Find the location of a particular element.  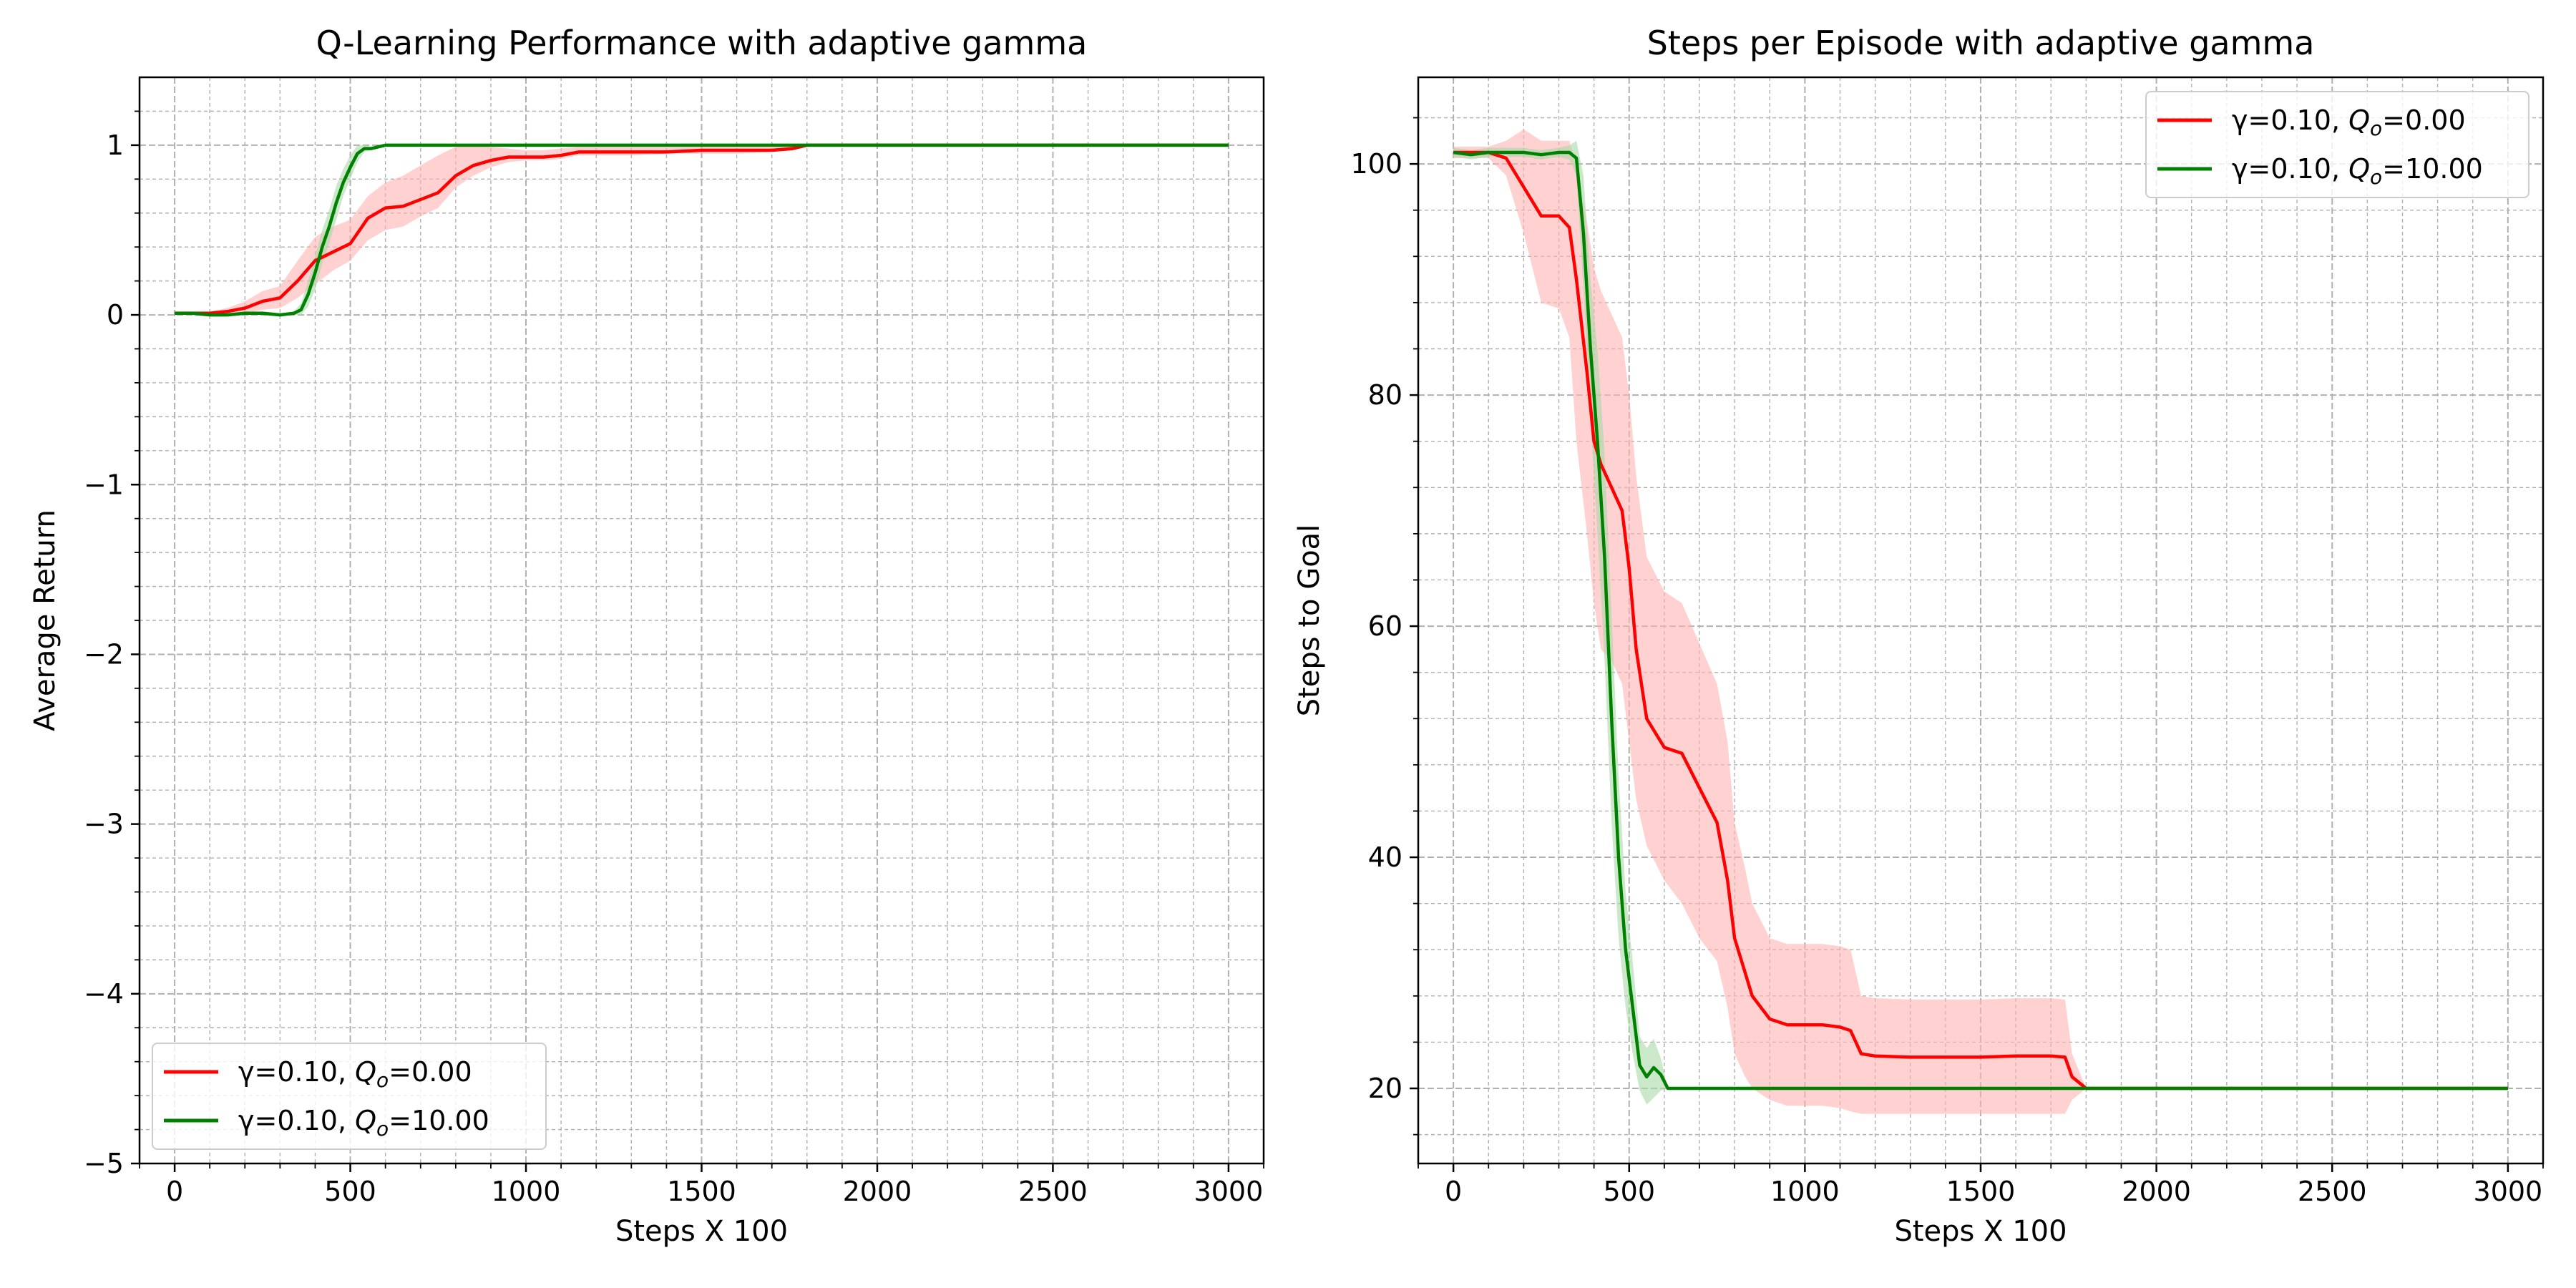

right-legend-label-series-1: γ=0.10, Qo=0.00 is located at coordinates (2349, 122).